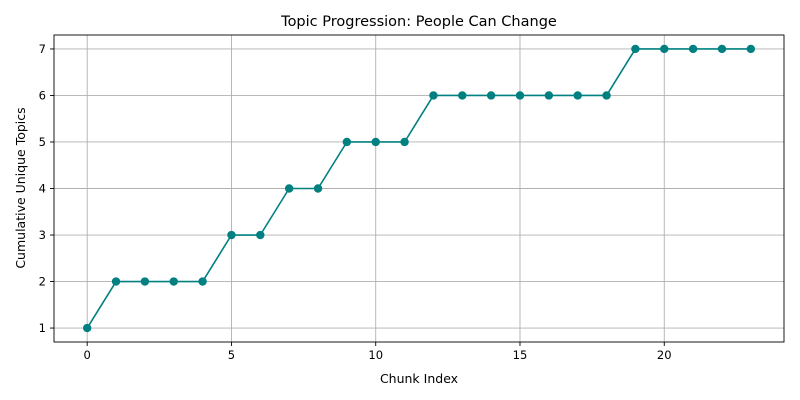 Image resolution: width=800 pixels, height=400 pixels. What do you see at coordinates (42, 328) in the screenshot?
I see `y-tick-label: 1` at bounding box center [42, 328].